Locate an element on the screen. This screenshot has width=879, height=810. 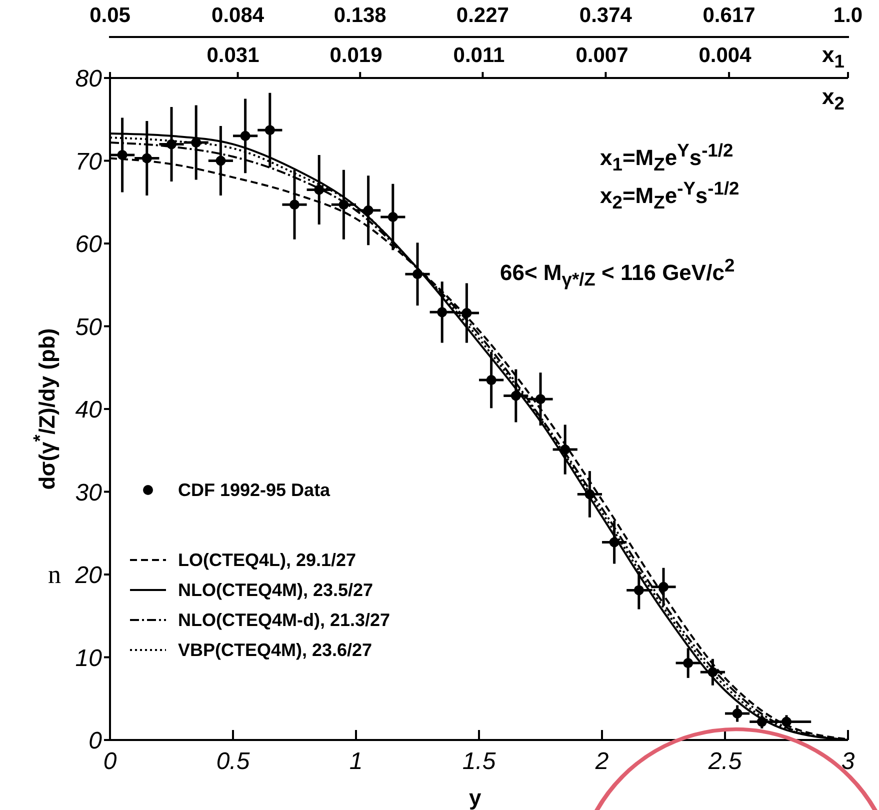
x-tick-label: 2.5 is located at coordinates (724, 762).